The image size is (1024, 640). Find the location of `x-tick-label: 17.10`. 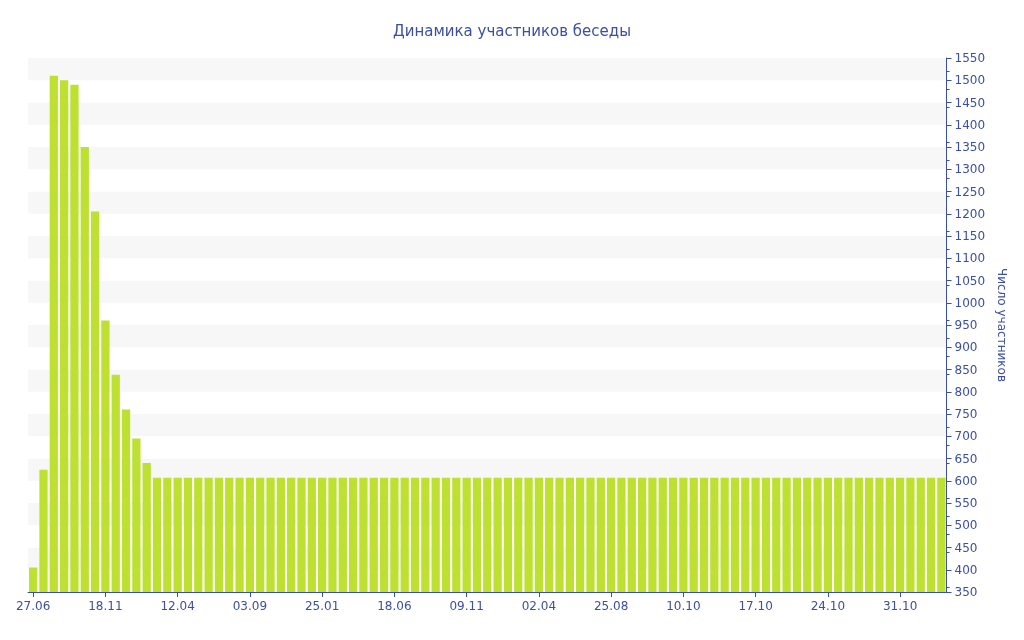

x-tick-label: 17.10 is located at coordinates (755, 606).